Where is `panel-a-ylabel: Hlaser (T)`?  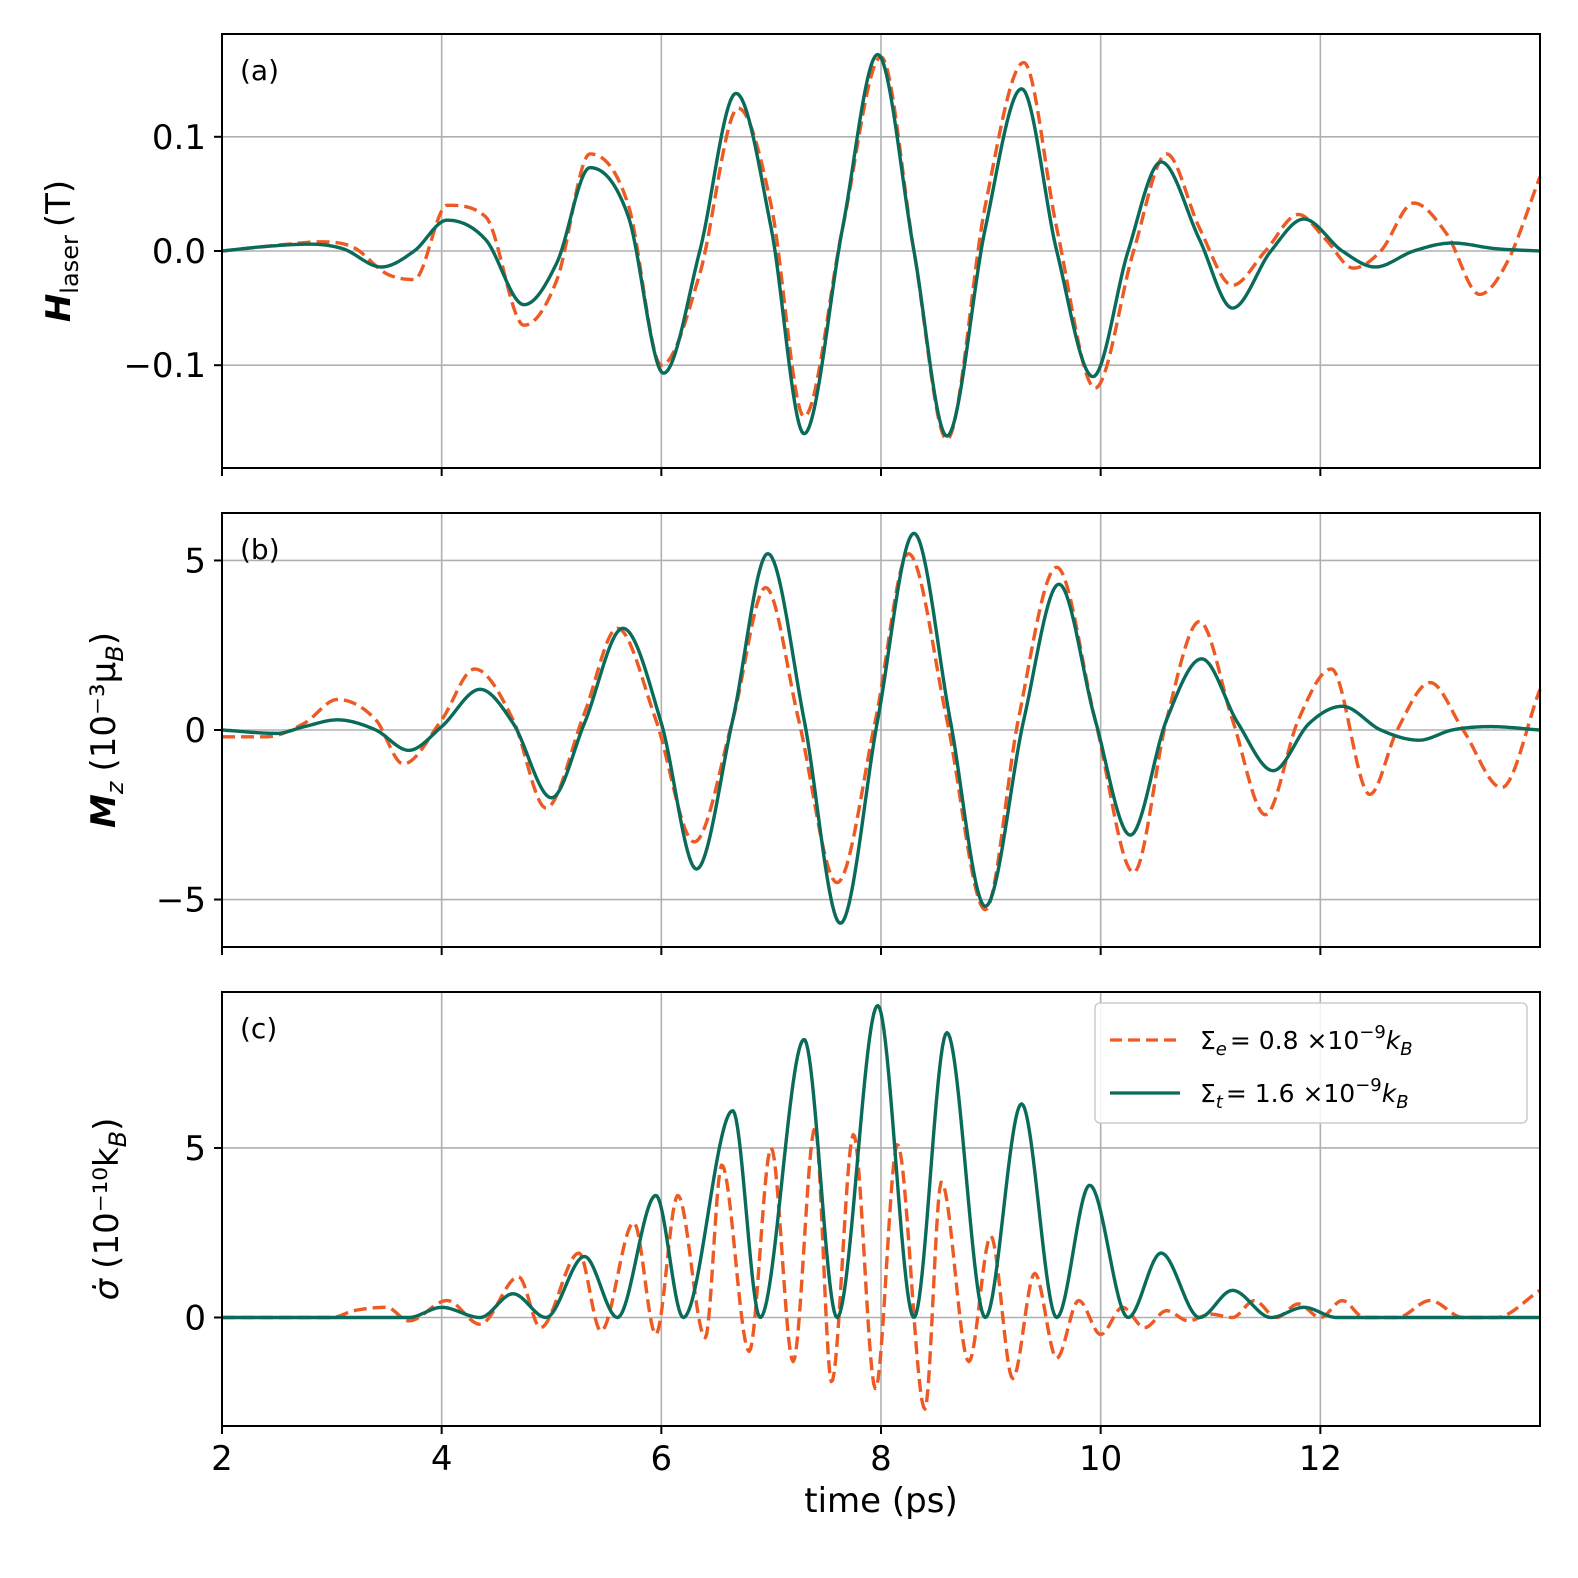
panel-a-ylabel: Hlaser (T) is located at coordinates (61, 251).